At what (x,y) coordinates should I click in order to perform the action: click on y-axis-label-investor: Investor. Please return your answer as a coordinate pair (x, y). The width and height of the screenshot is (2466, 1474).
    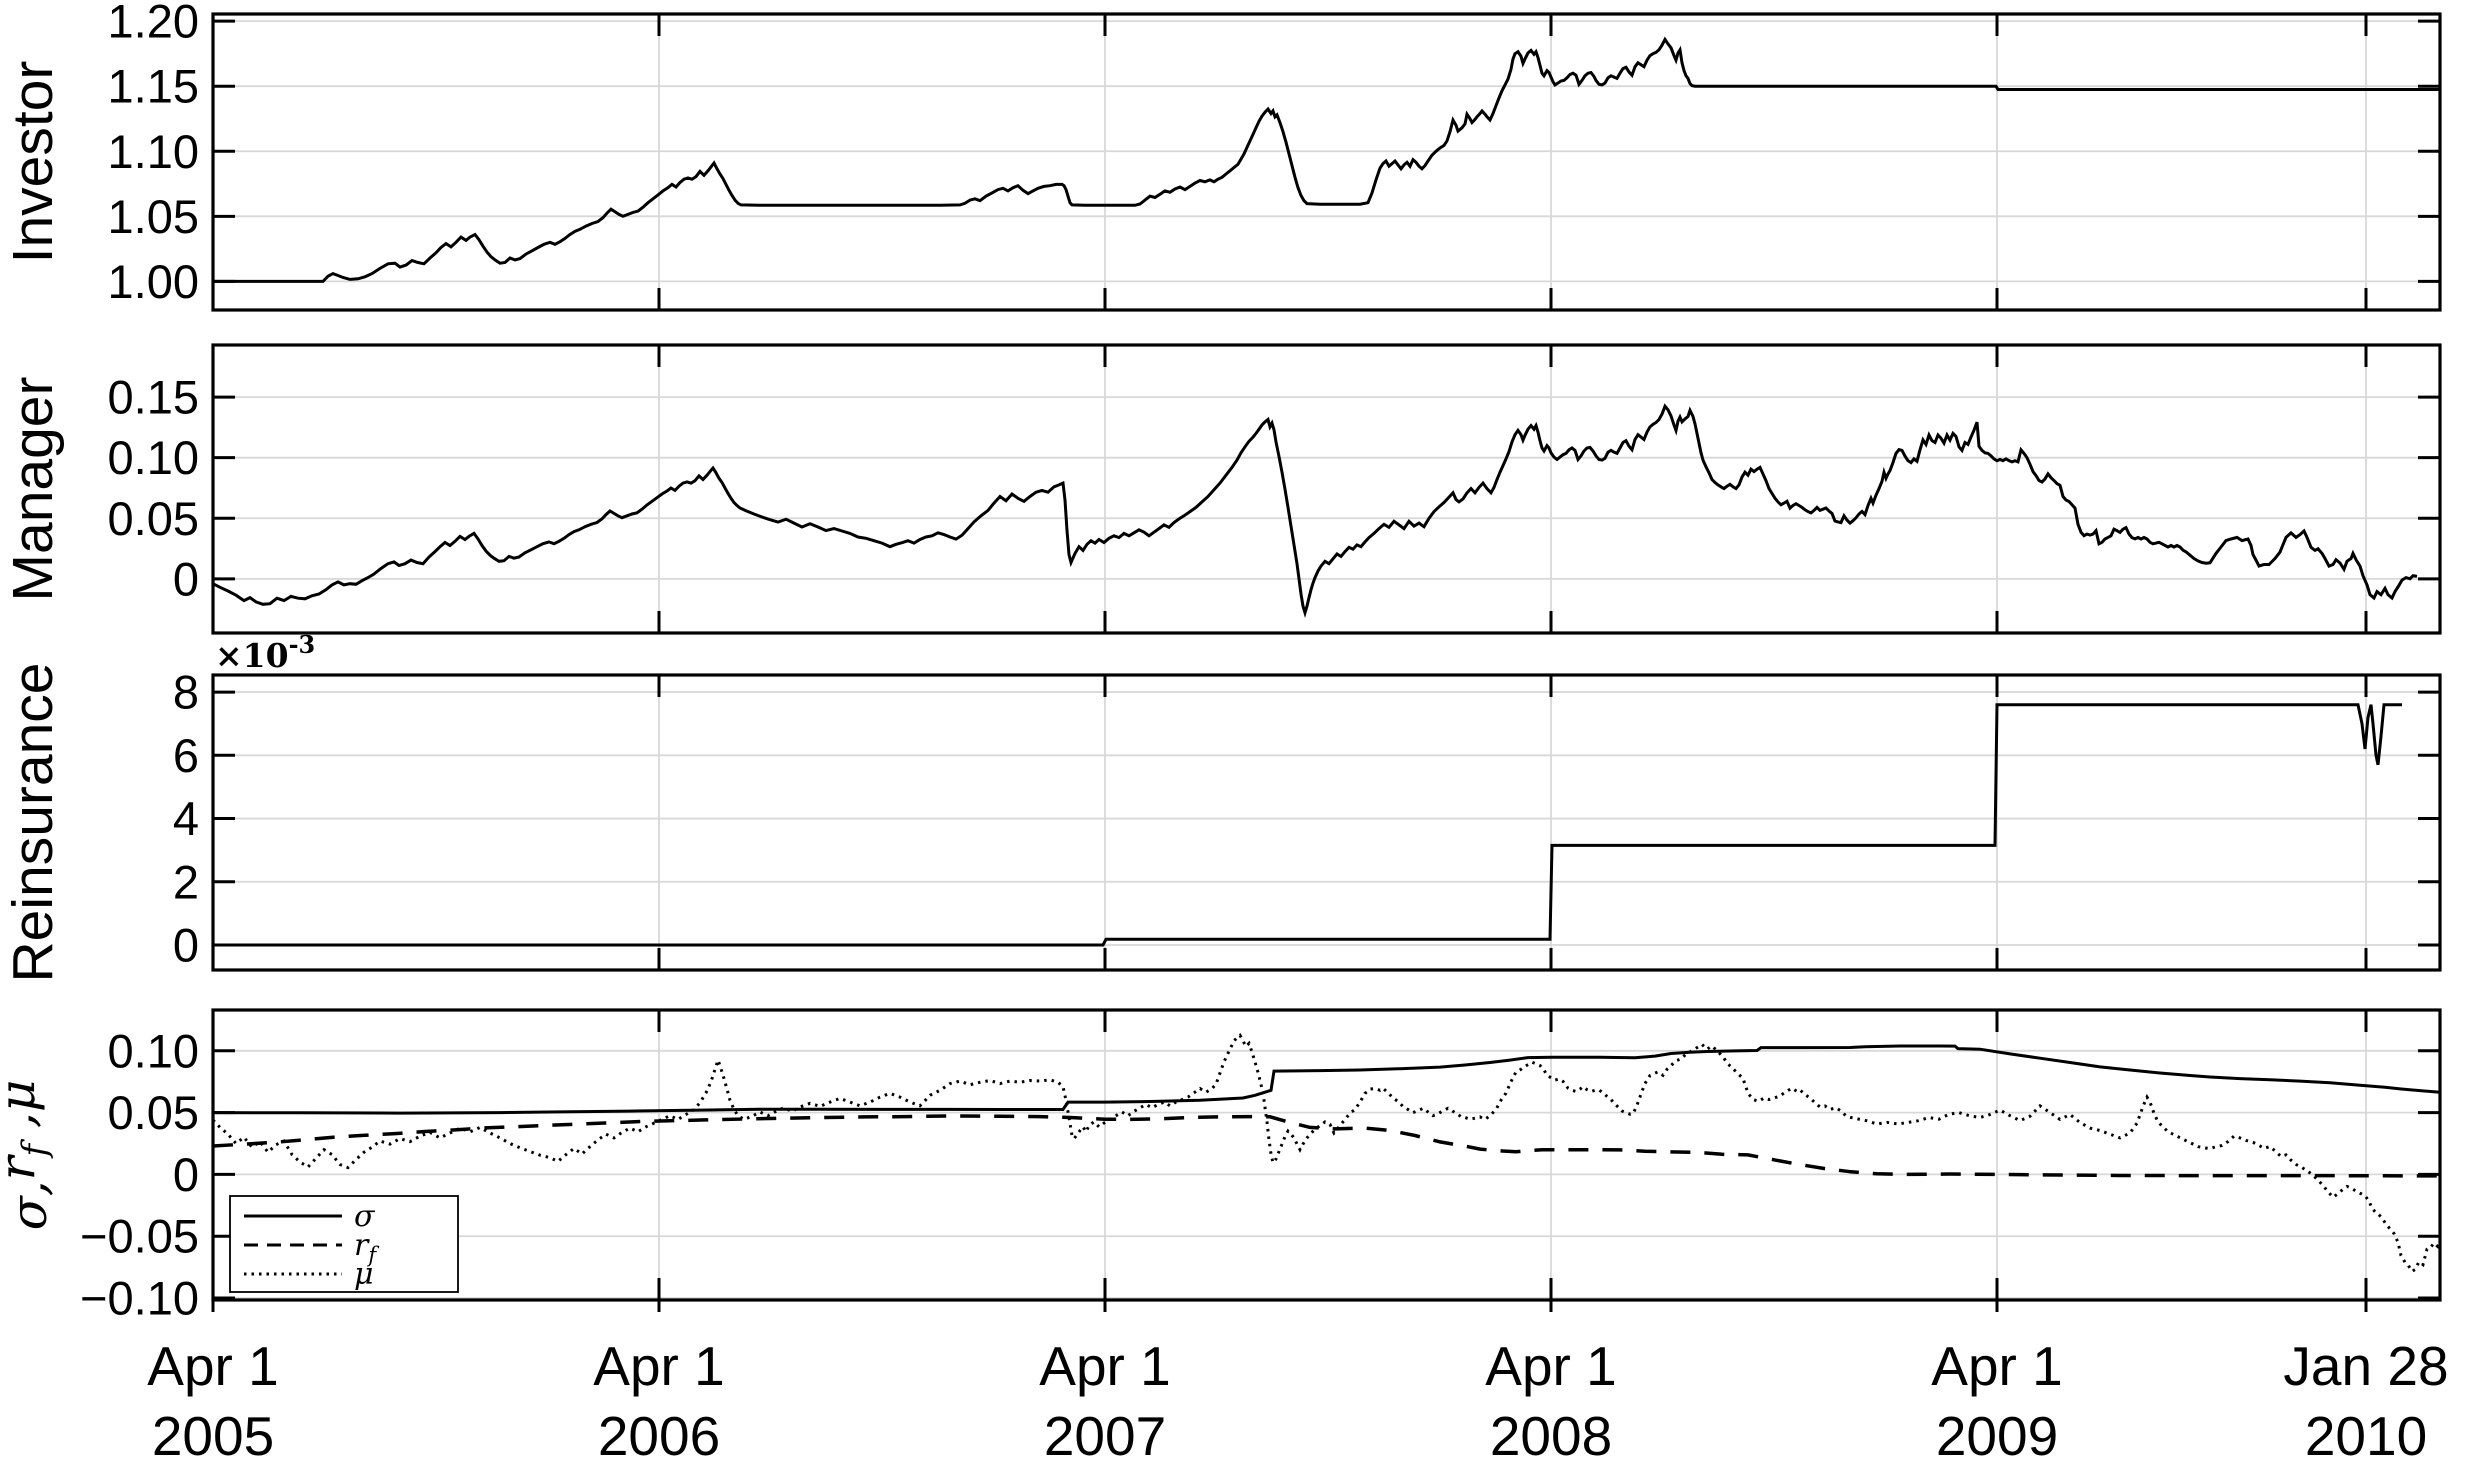
    Looking at the image, I should click on (33, 162).